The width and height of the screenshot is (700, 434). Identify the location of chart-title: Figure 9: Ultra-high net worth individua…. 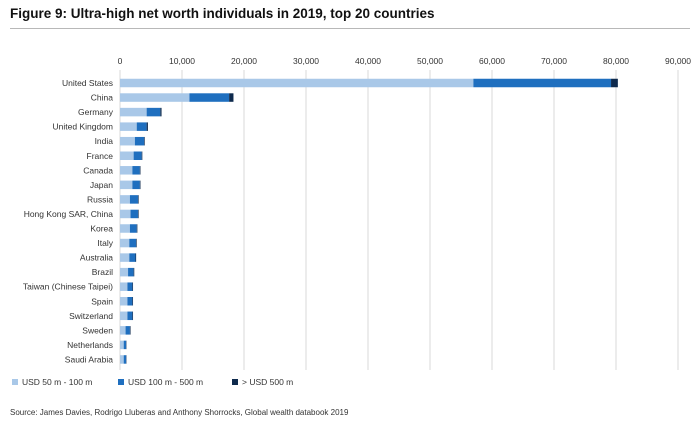
(222, 13).